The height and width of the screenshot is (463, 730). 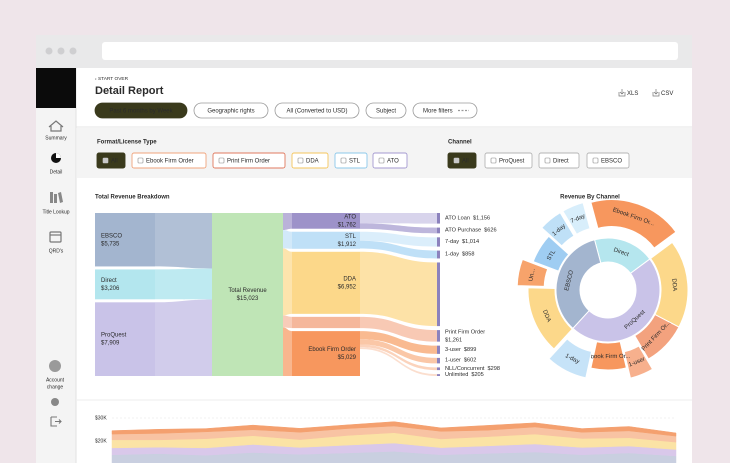 What do you see at coordinates (56, 126) in the screenshot?
I see `summary-icon` at bounding box center [56, 126].